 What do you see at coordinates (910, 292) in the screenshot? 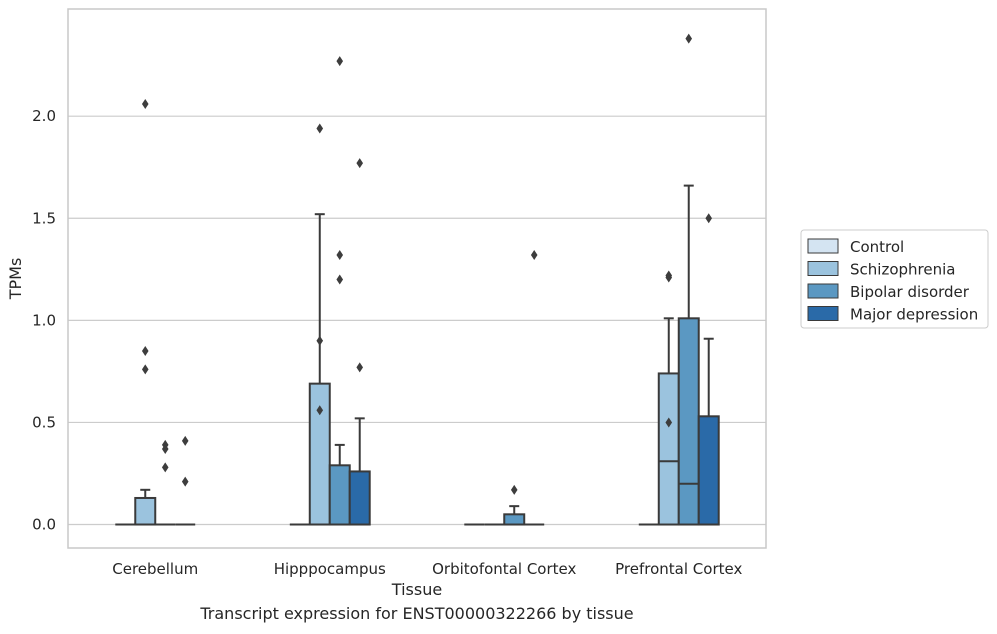
I see `legend-label: Bipolar disorder` at bounding box center [910, 292].